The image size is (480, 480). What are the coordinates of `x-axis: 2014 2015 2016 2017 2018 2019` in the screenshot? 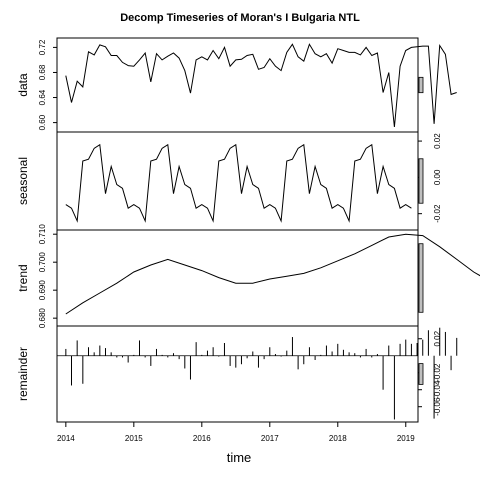 It's located at (236, 432).